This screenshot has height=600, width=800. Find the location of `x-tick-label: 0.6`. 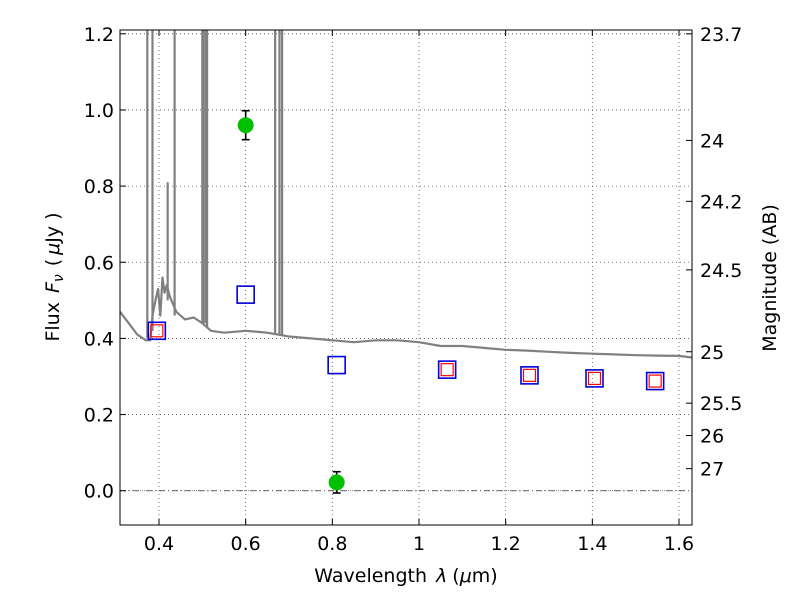

x-tick-label: 0.6 is located at coordinates (246, 544).